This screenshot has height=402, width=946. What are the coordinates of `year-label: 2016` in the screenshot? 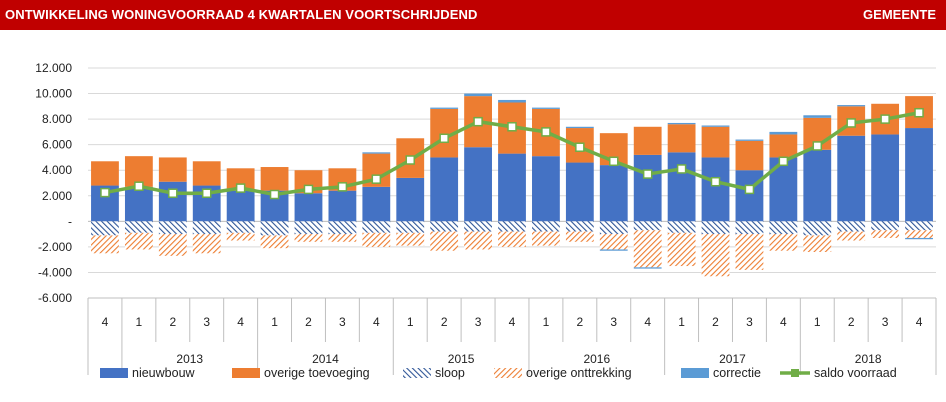 It's located at (596, 359).